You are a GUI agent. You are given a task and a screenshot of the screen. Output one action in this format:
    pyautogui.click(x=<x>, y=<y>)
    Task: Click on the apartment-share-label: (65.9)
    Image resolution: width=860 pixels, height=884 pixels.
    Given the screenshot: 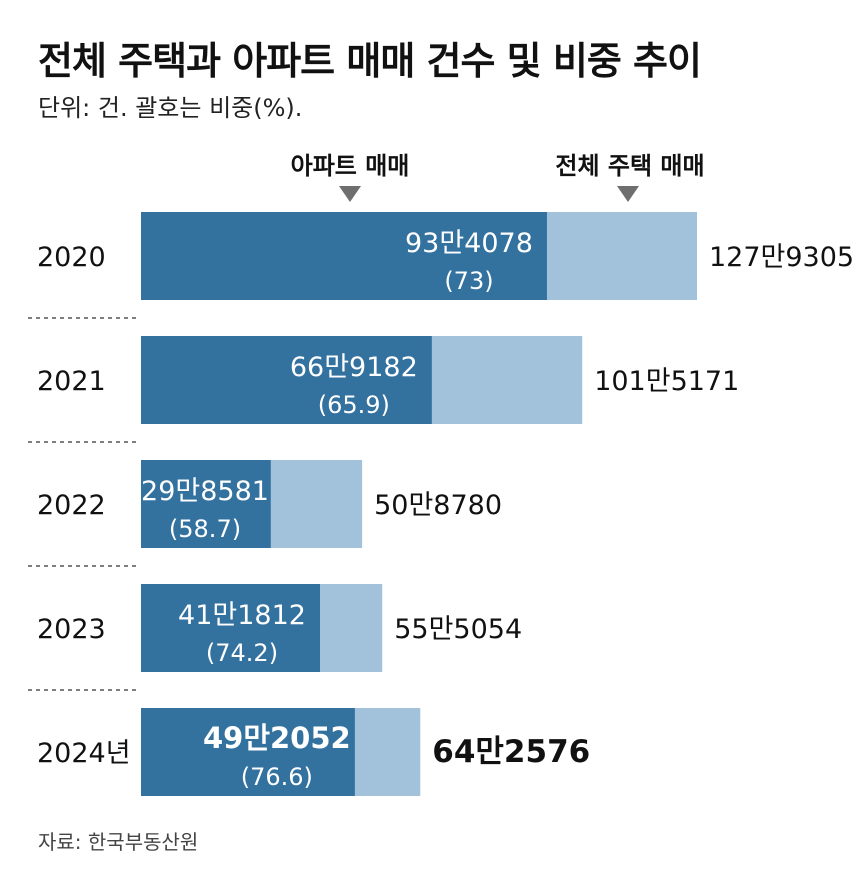 What is the action you would take?
    pyautogui.click(x=354, y=405)
    